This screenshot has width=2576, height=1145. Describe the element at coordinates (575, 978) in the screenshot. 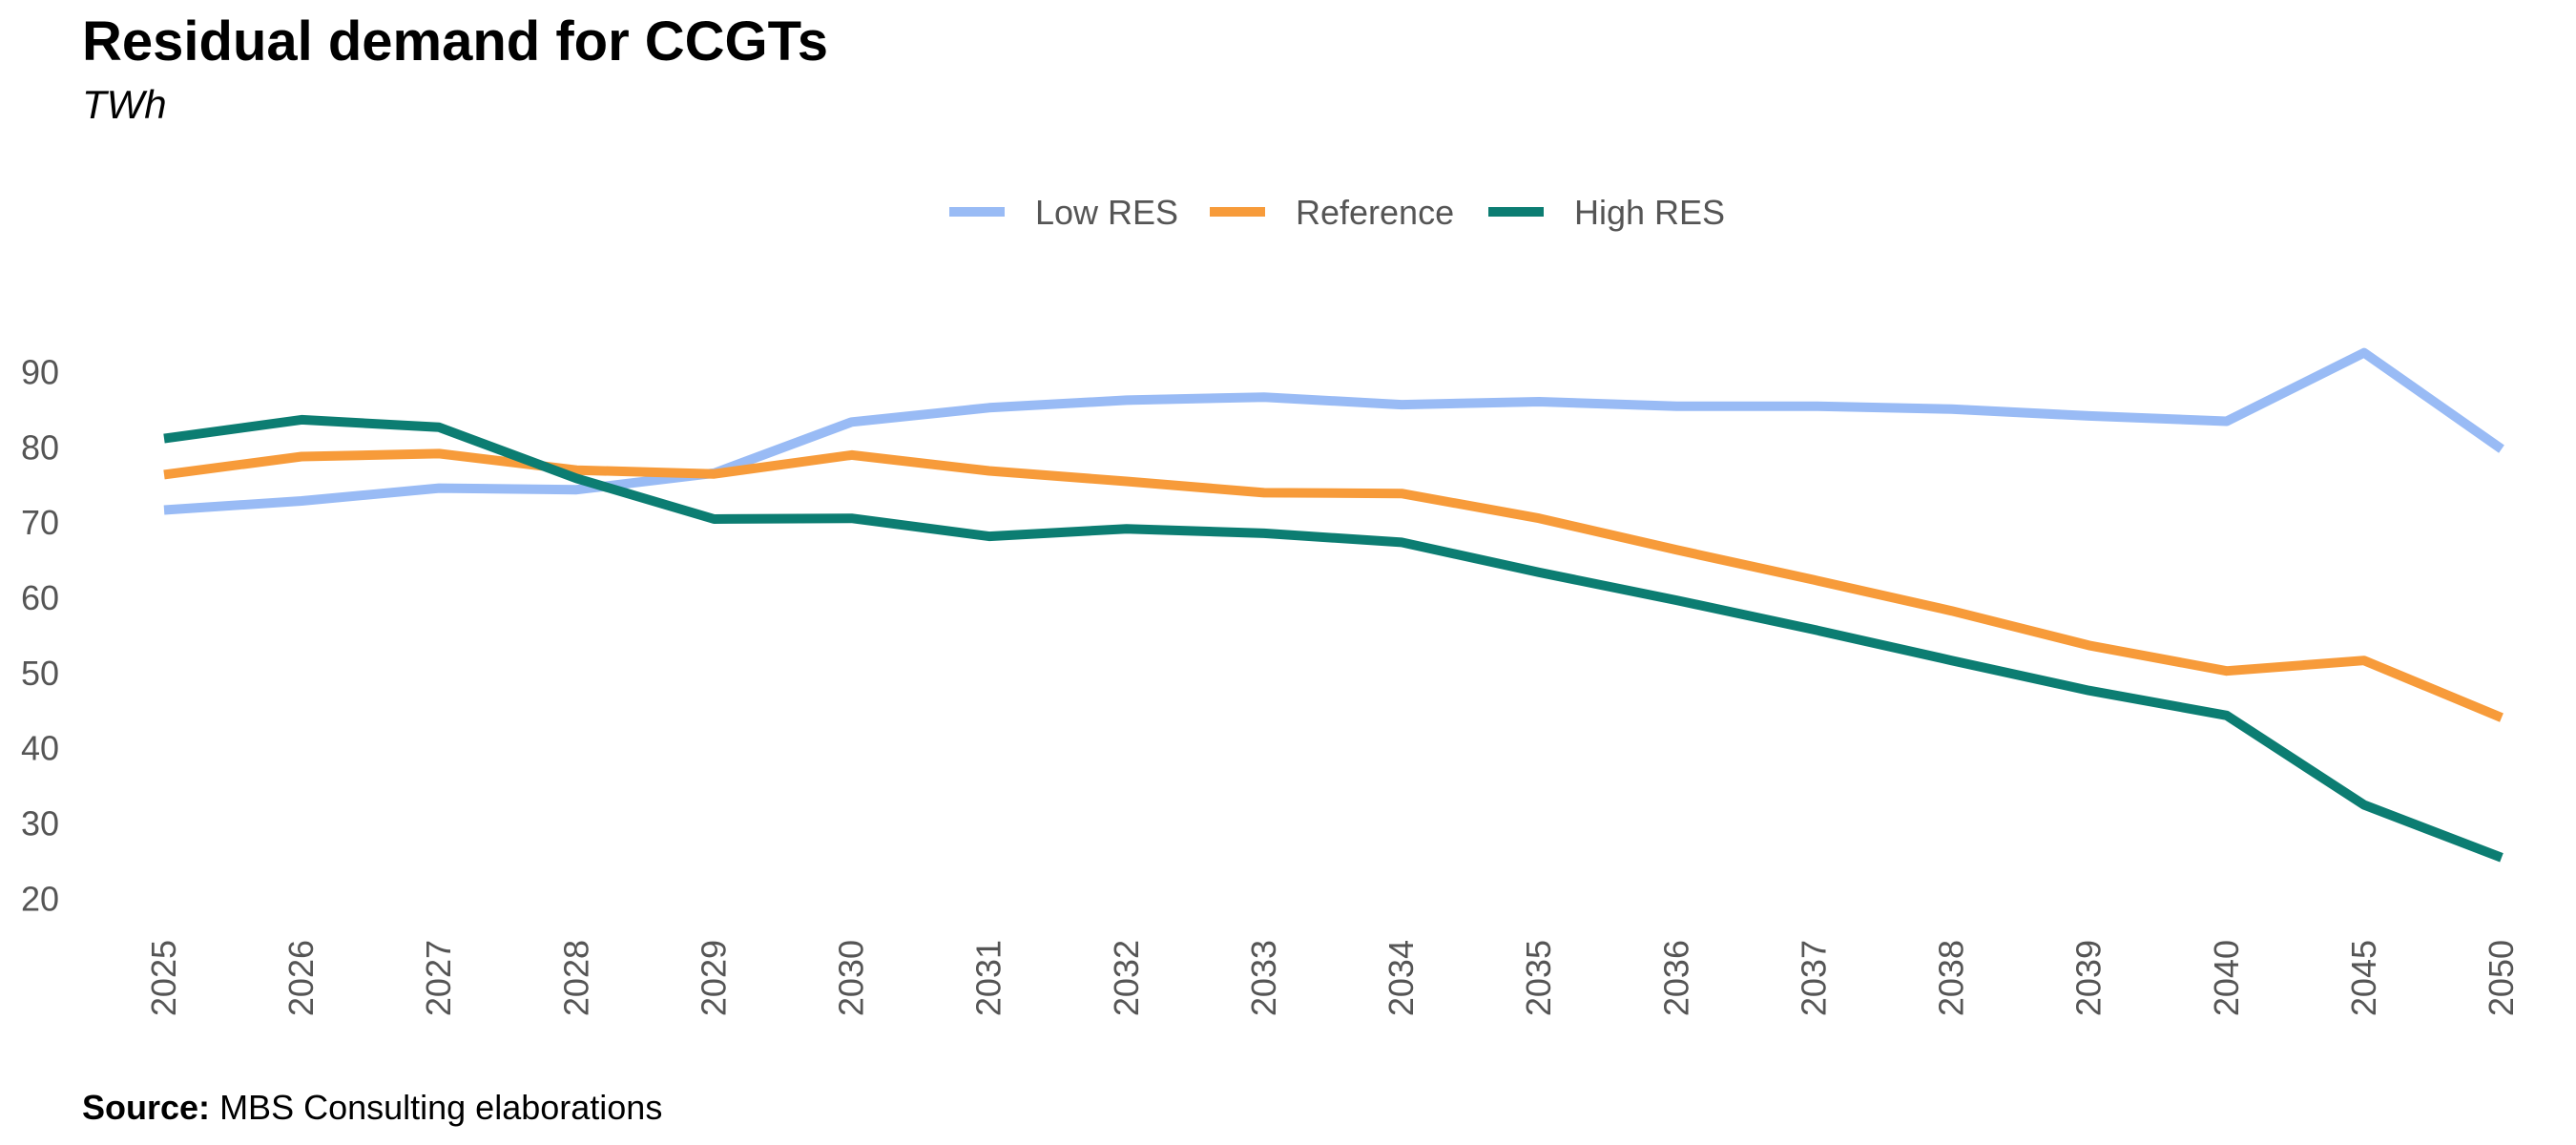

I see `x-tick-label: 2028` at that location.